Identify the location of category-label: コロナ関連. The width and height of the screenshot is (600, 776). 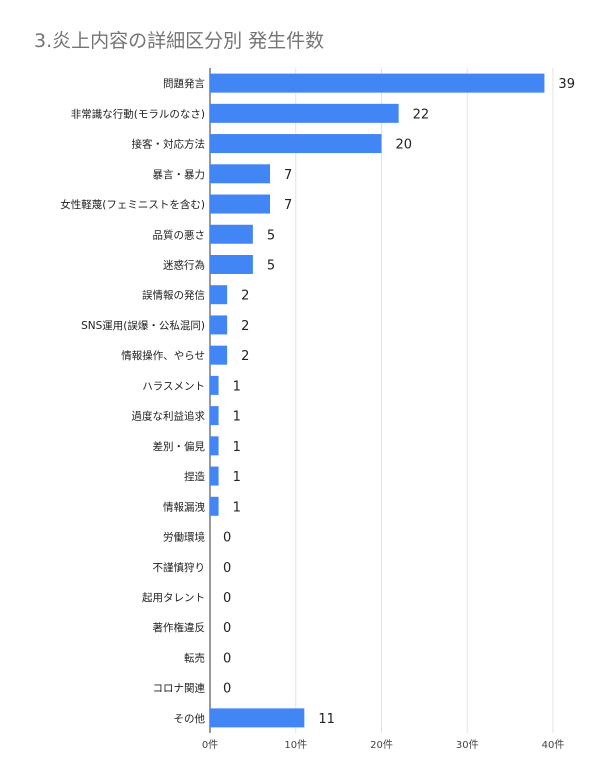
(179, 688).